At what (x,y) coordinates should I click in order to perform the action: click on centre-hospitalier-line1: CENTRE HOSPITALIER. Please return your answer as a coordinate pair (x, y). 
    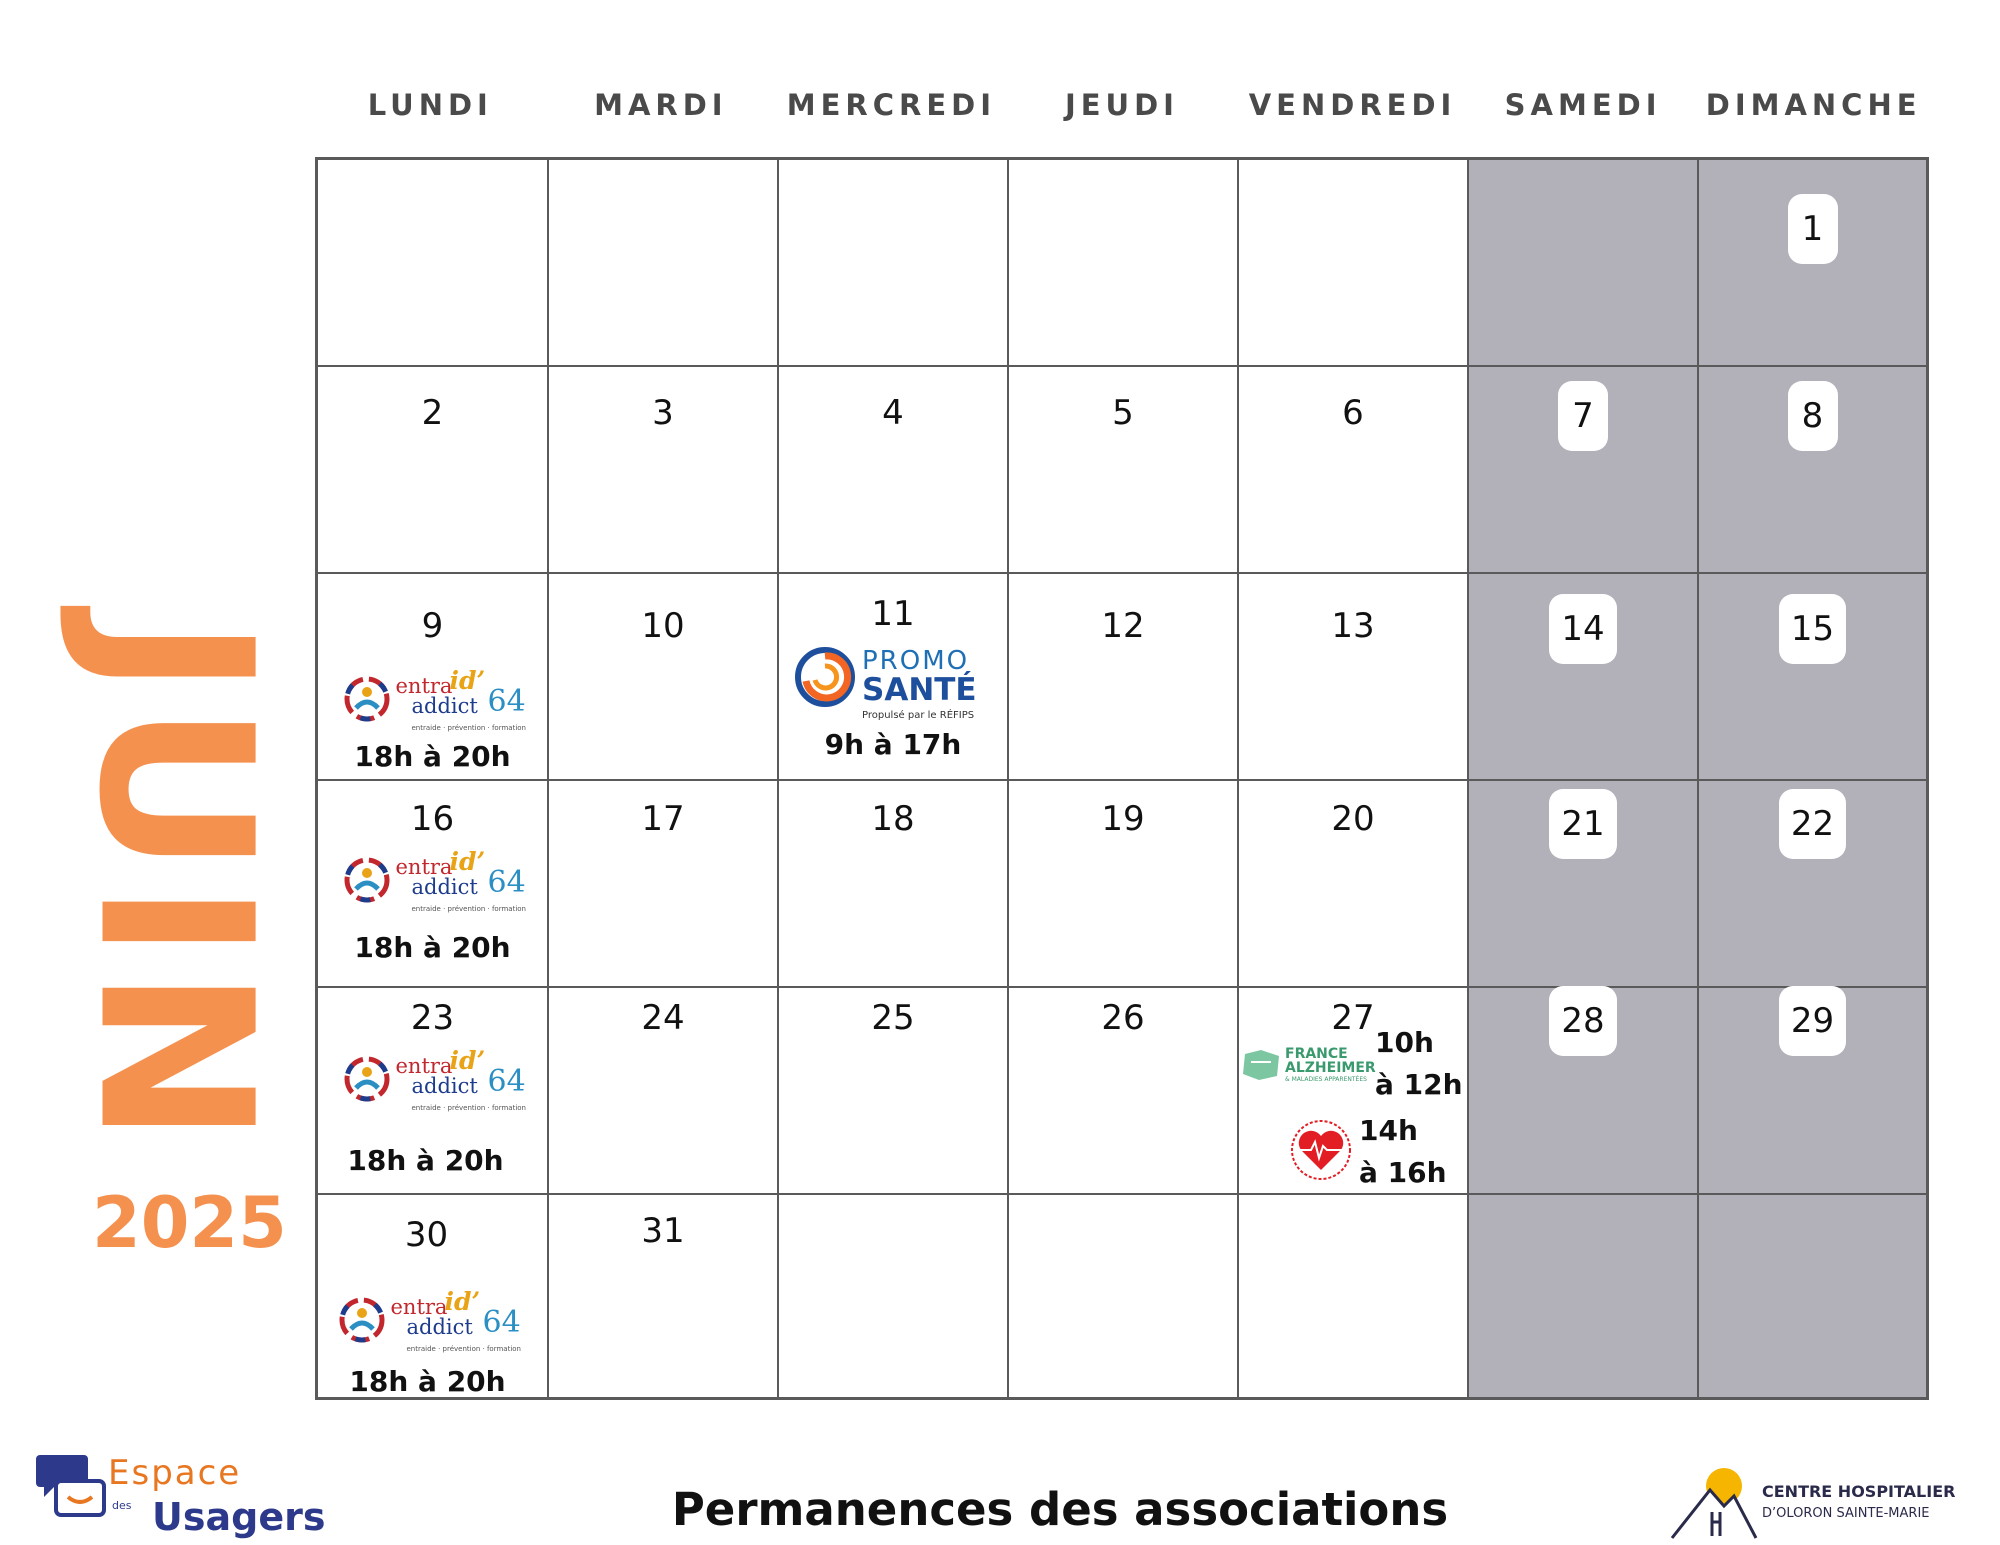
    Looking at the image, I should click on (1859, 1491).